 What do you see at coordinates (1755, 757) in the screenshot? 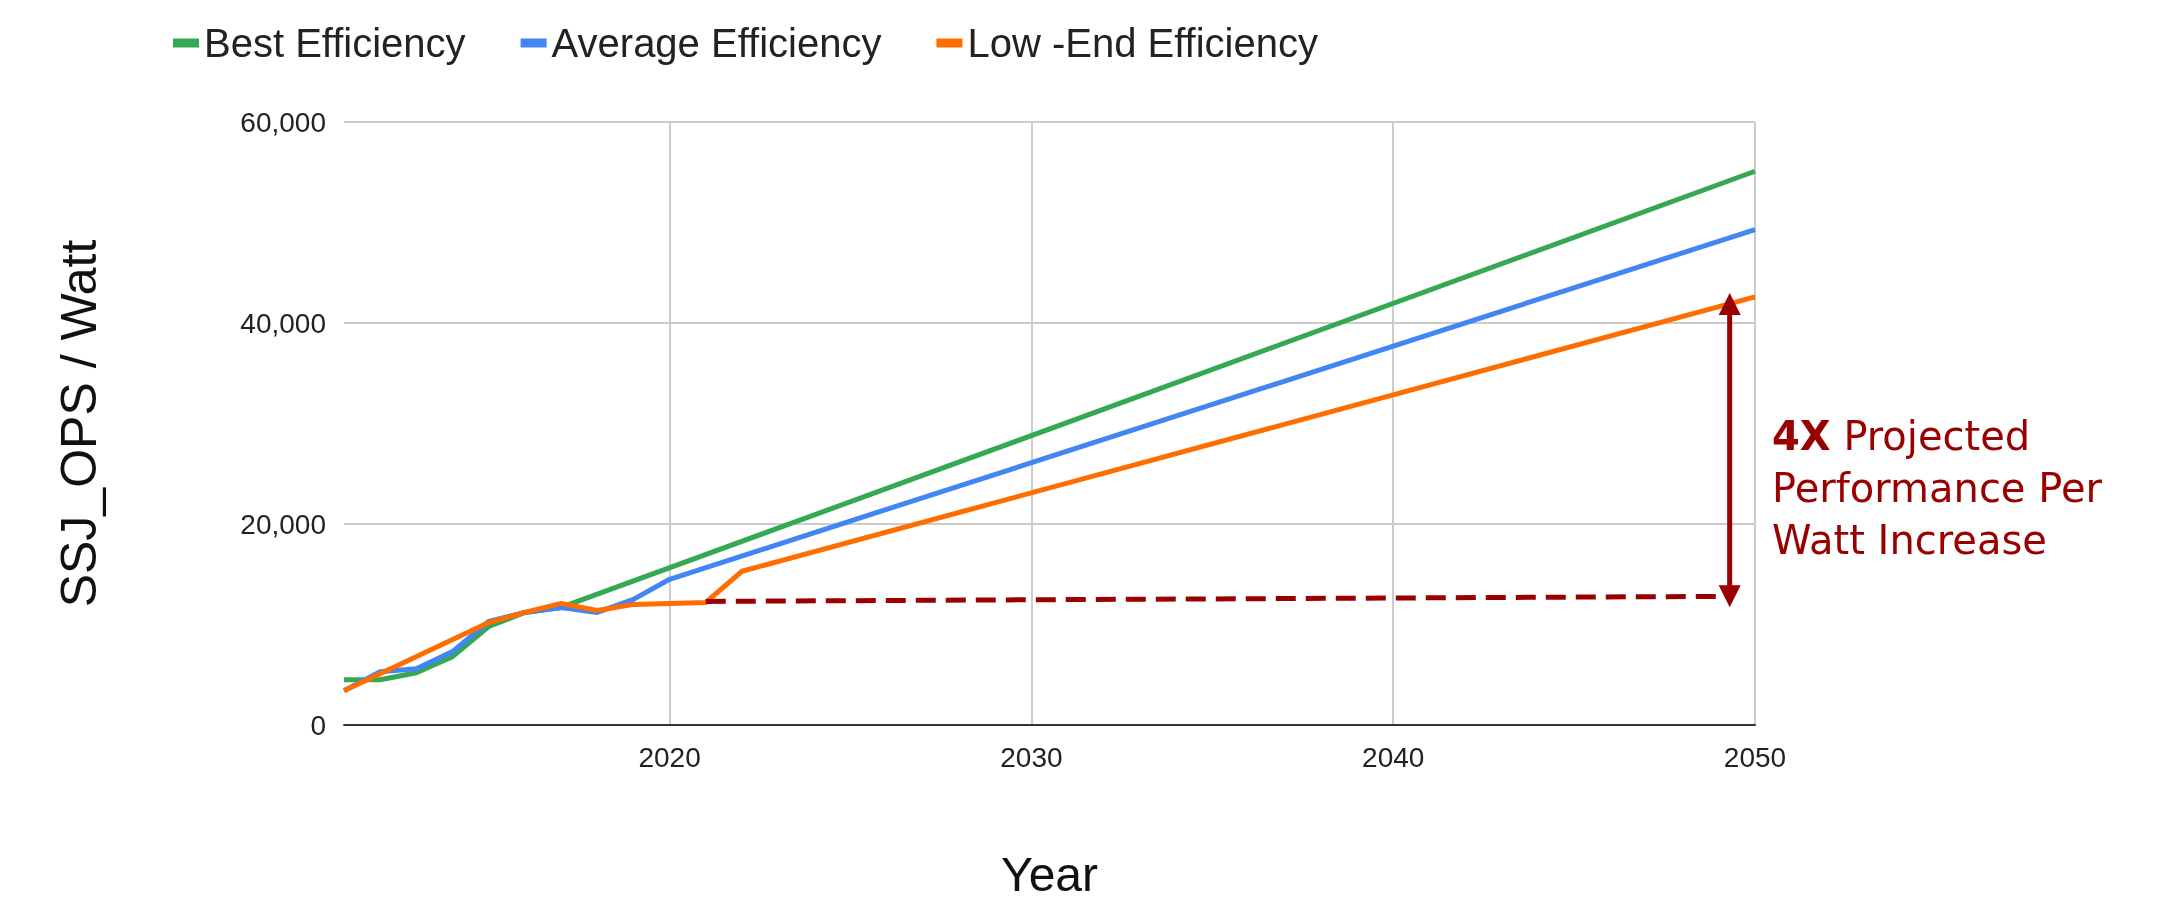
I see `x-tick-label: 2050` at bounding box center [1755, 757].